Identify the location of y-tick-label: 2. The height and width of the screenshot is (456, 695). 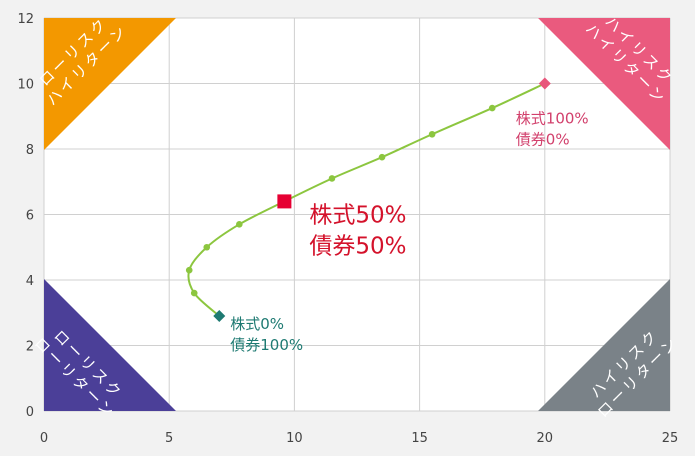
(30, 347).